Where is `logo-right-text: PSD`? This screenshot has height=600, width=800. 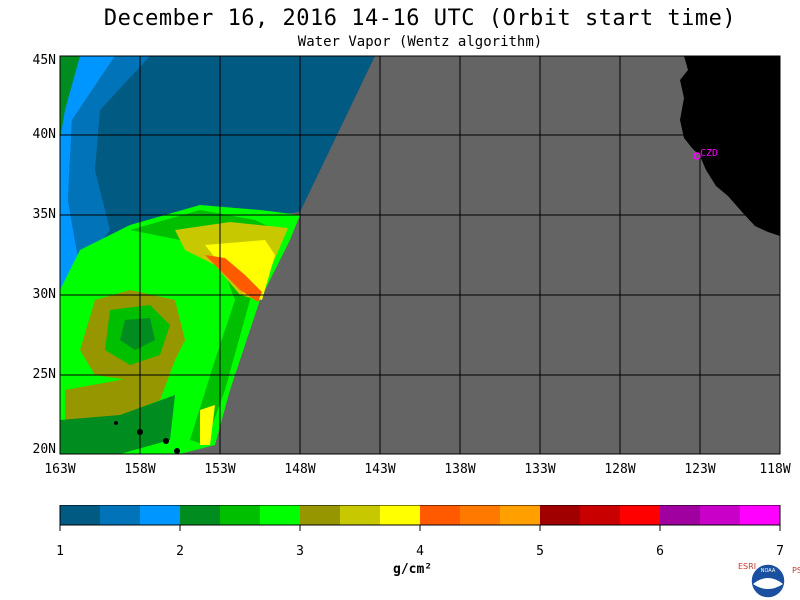 logo-right-text: PSD is located at coordinates (796, 570).